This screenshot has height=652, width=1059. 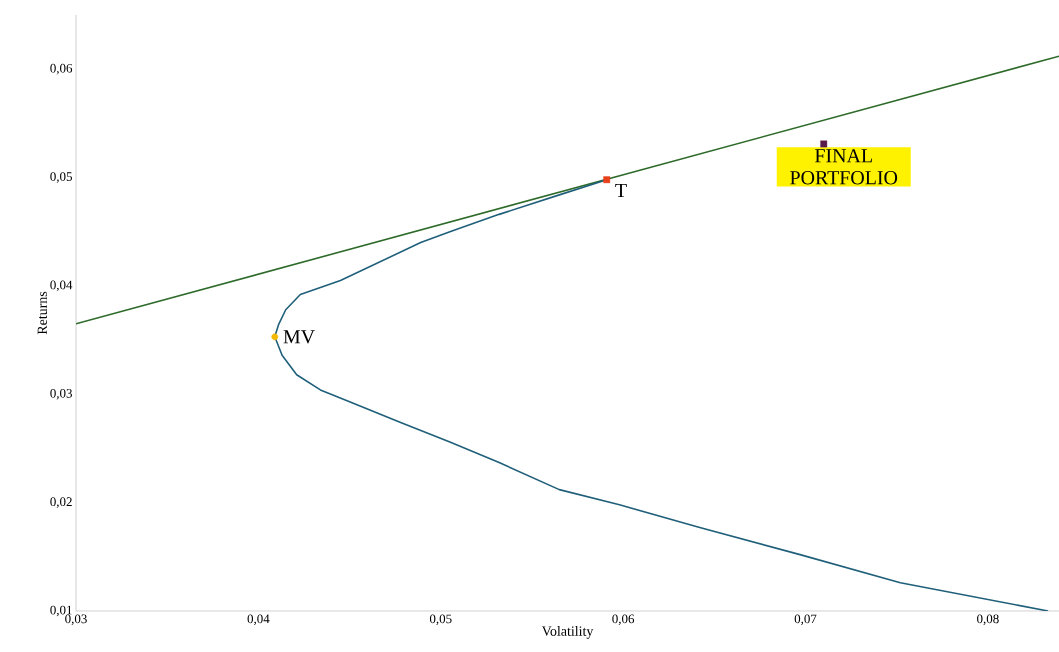 What do you see at coordinates (299, 337) in the screenshot?
I see `annotation: MV` at bounding box center [299, 337].